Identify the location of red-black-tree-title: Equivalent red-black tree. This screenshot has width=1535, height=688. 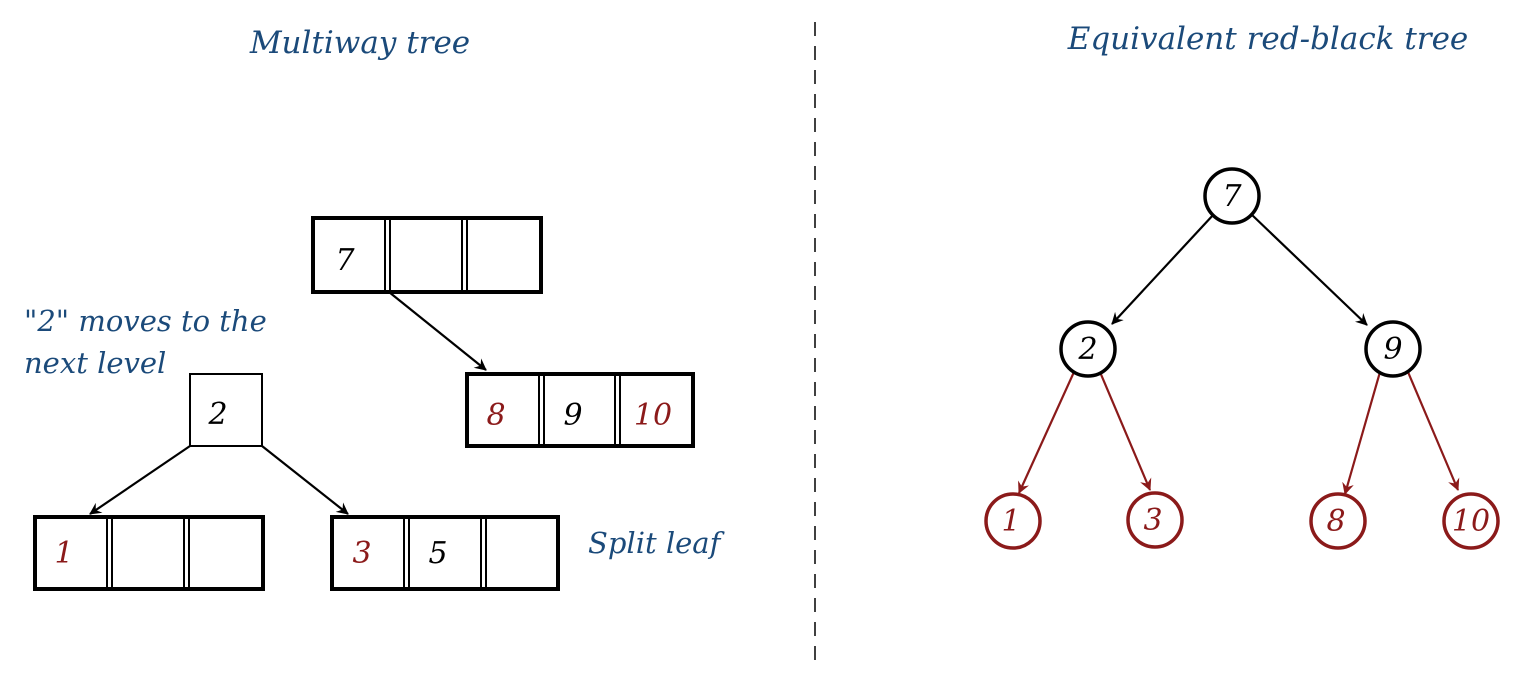
(1268, 39).